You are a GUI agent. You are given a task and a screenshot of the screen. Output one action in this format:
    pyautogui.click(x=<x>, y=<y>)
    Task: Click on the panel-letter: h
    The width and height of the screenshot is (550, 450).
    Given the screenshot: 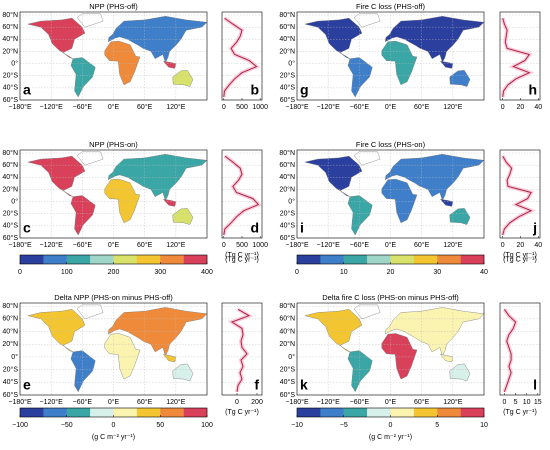 What is the action you would take?
    pyautogui.click(x=532, y=90)
    